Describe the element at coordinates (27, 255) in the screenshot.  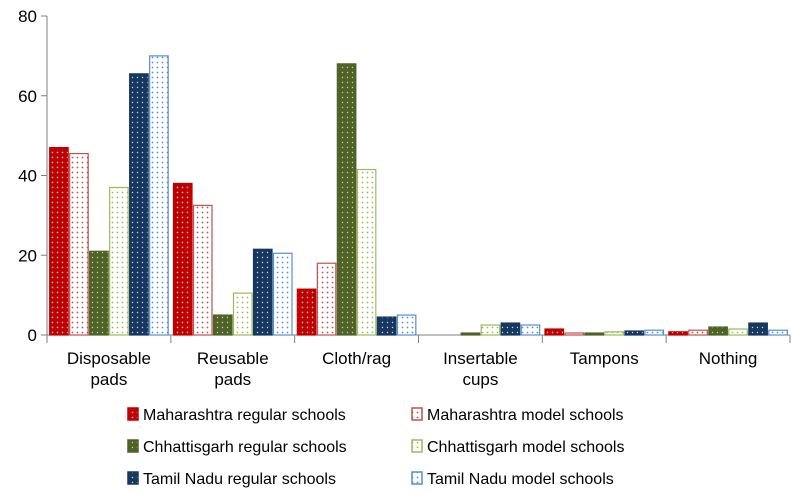
I see `y-tick-label: 20` at that location.